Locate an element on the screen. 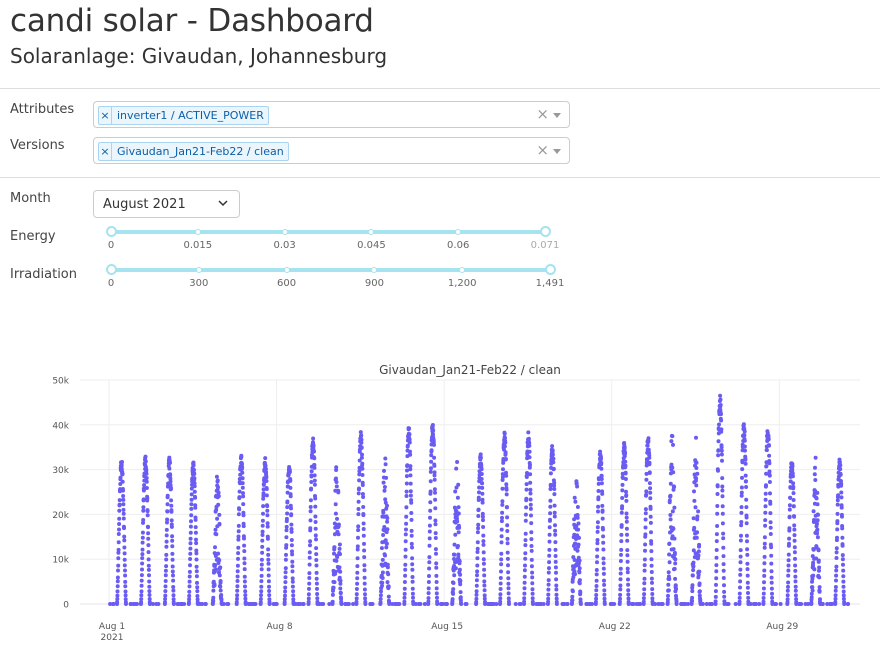 This screenshot has height=649, width=880. energy-slider: 0 0.015 0.03 0.045 0.06 0.071 is located at coordinates (332, 238).